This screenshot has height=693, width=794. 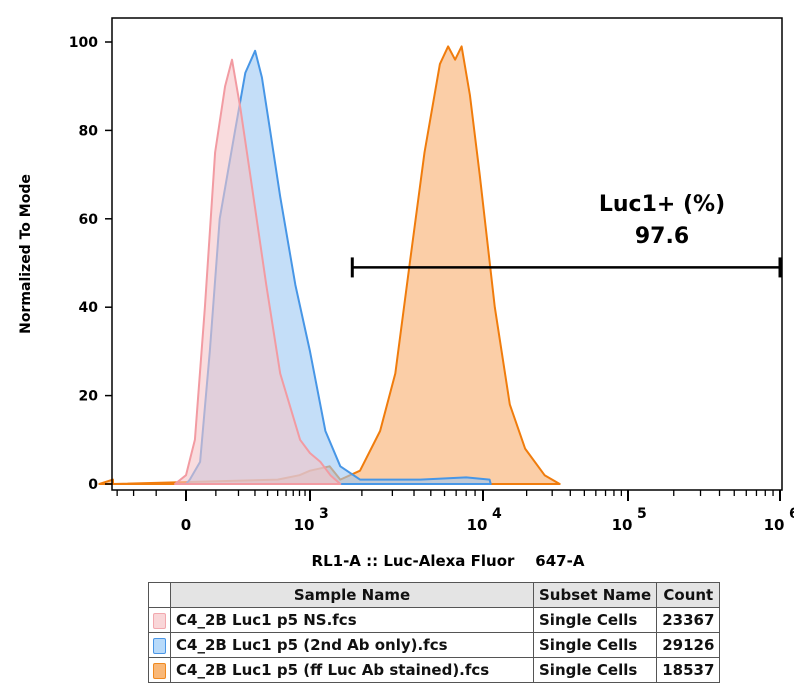 What do you see at coordinates (688, 645) in the screenshot?
I see `count: 29126` at bounding box center [688, 645].